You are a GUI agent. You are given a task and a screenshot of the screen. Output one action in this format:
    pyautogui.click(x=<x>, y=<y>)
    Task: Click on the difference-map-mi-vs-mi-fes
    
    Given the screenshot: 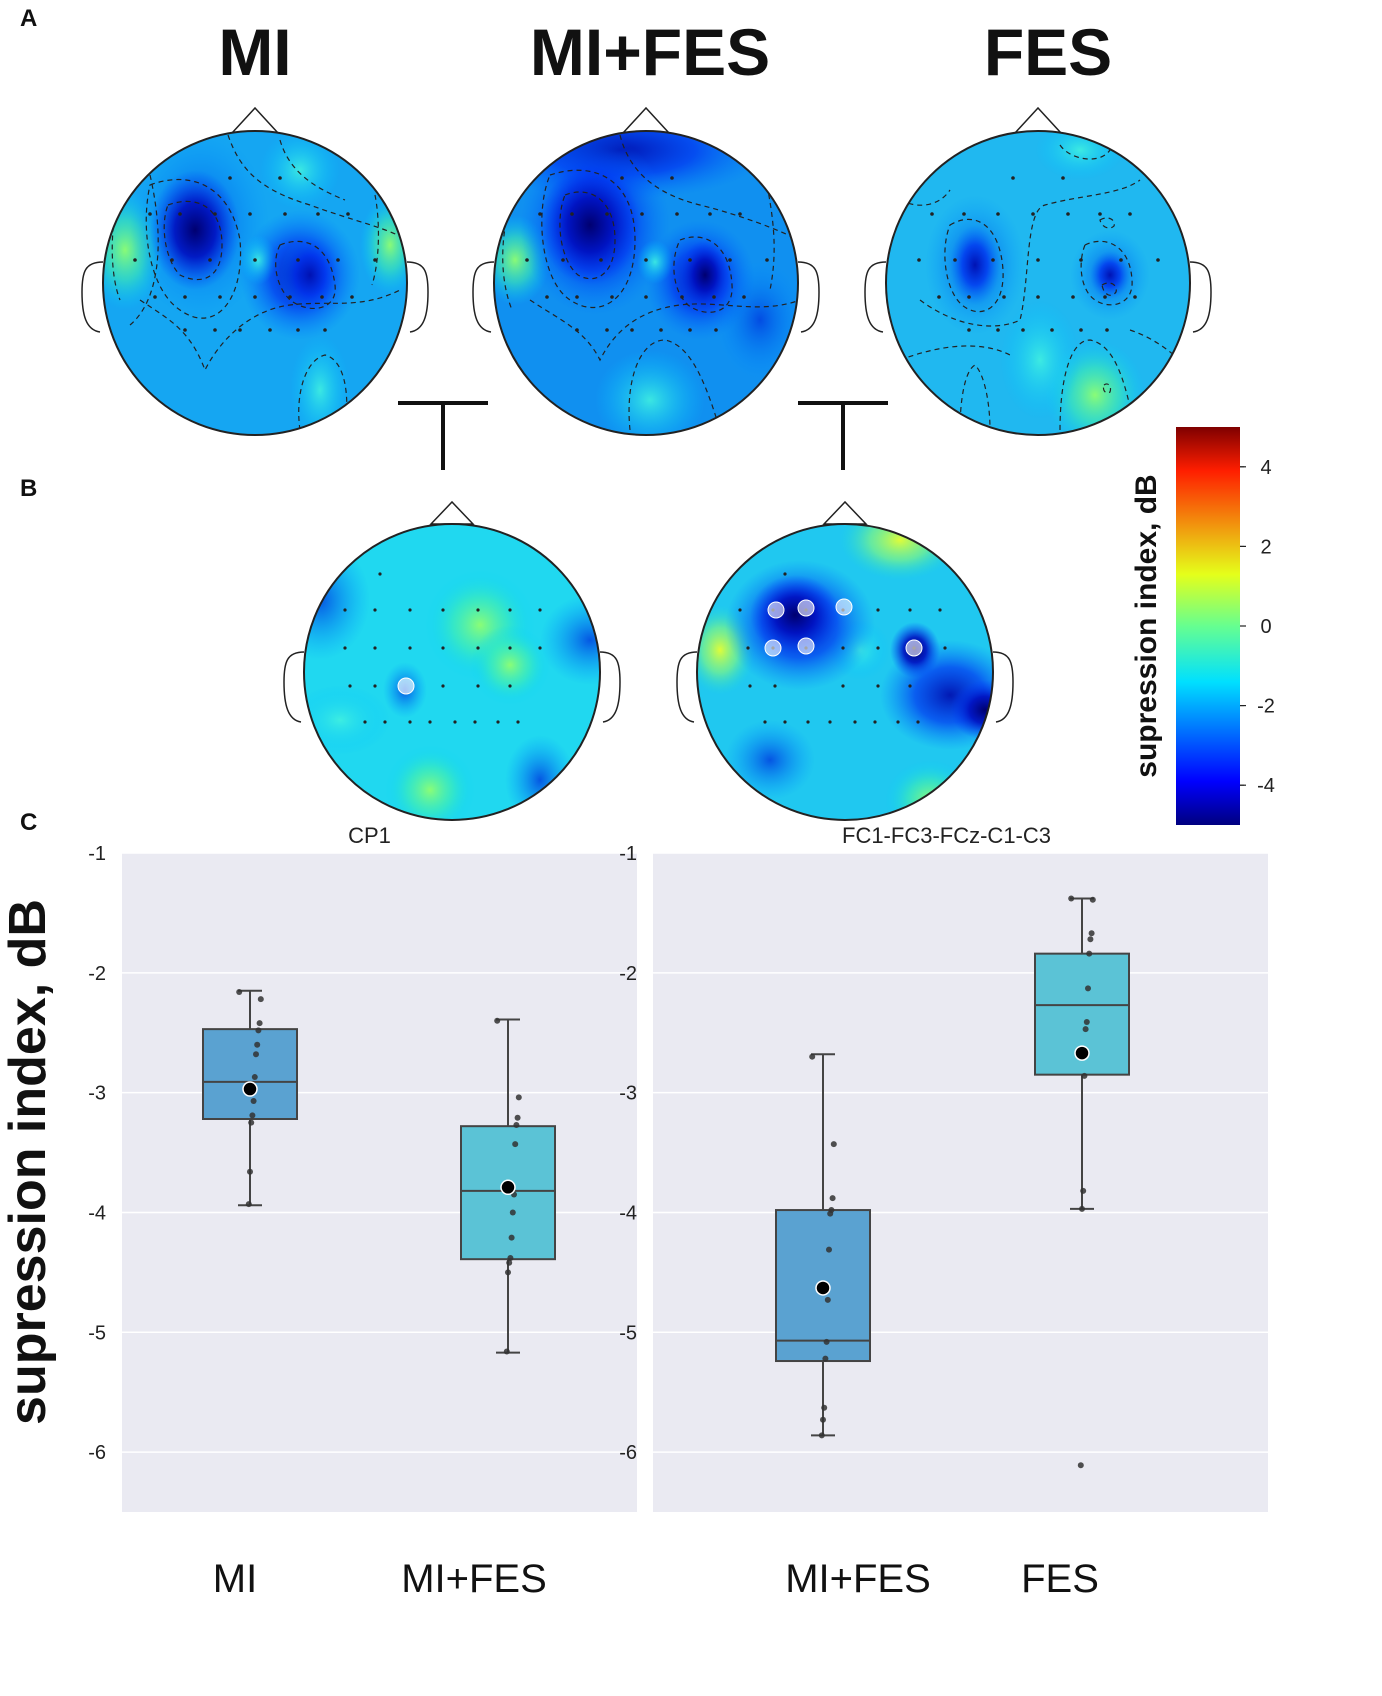 What is the action you would take?
    pyautogui.click(x=452, y=660)
    